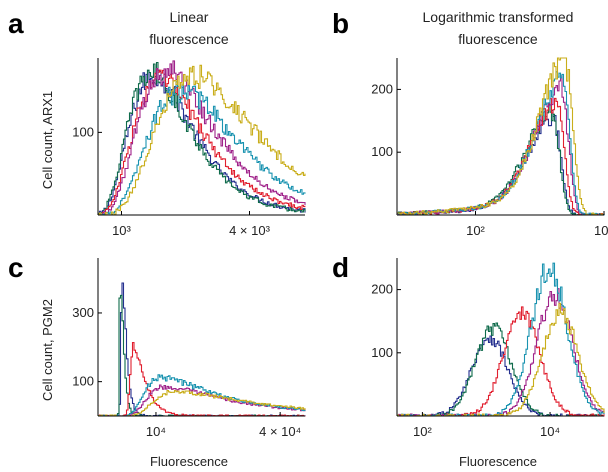  I want to click on panel-d-series-5-histogram, so click(501, 339).